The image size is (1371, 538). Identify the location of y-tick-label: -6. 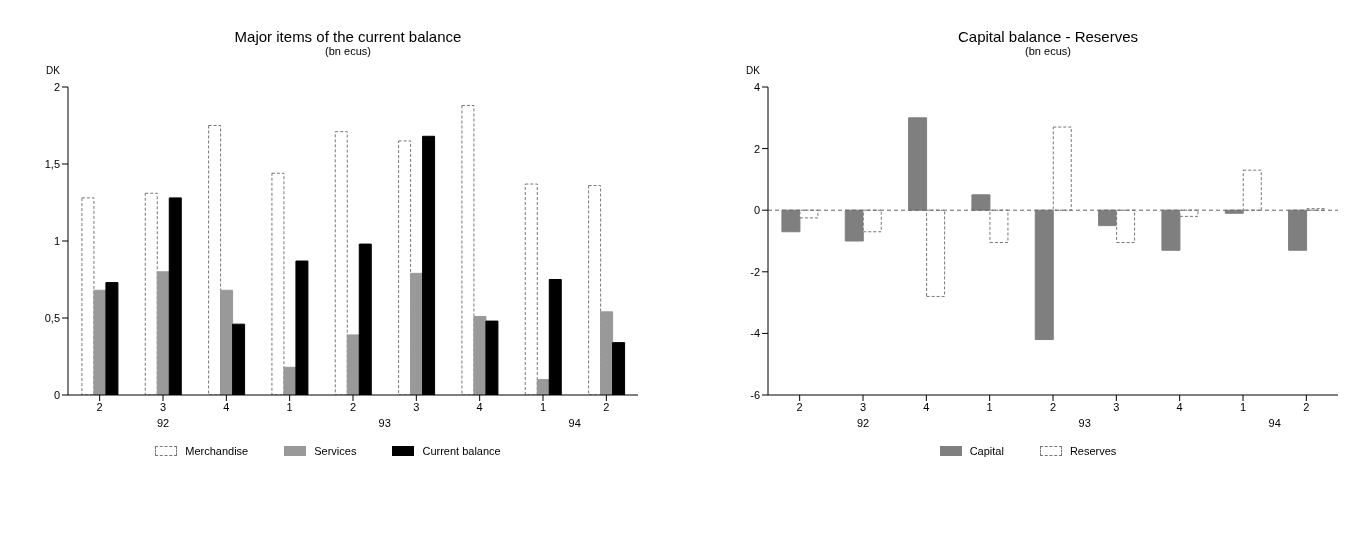
(755, 394).